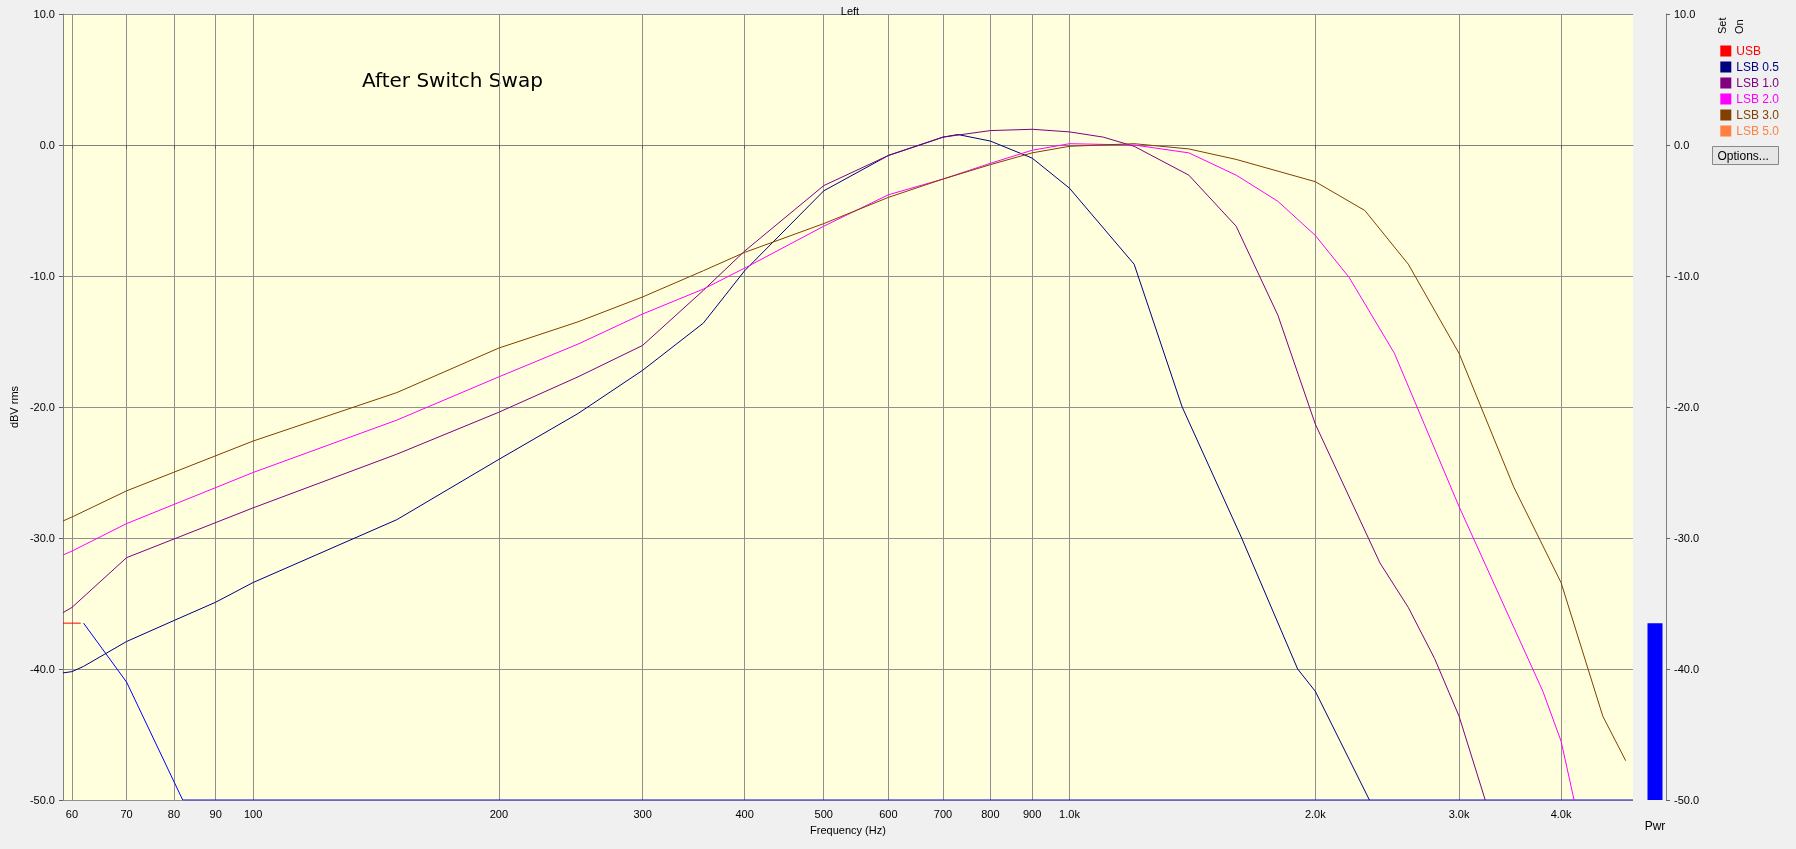  I want to click on x-tick-label: 500, so click(823, 813).